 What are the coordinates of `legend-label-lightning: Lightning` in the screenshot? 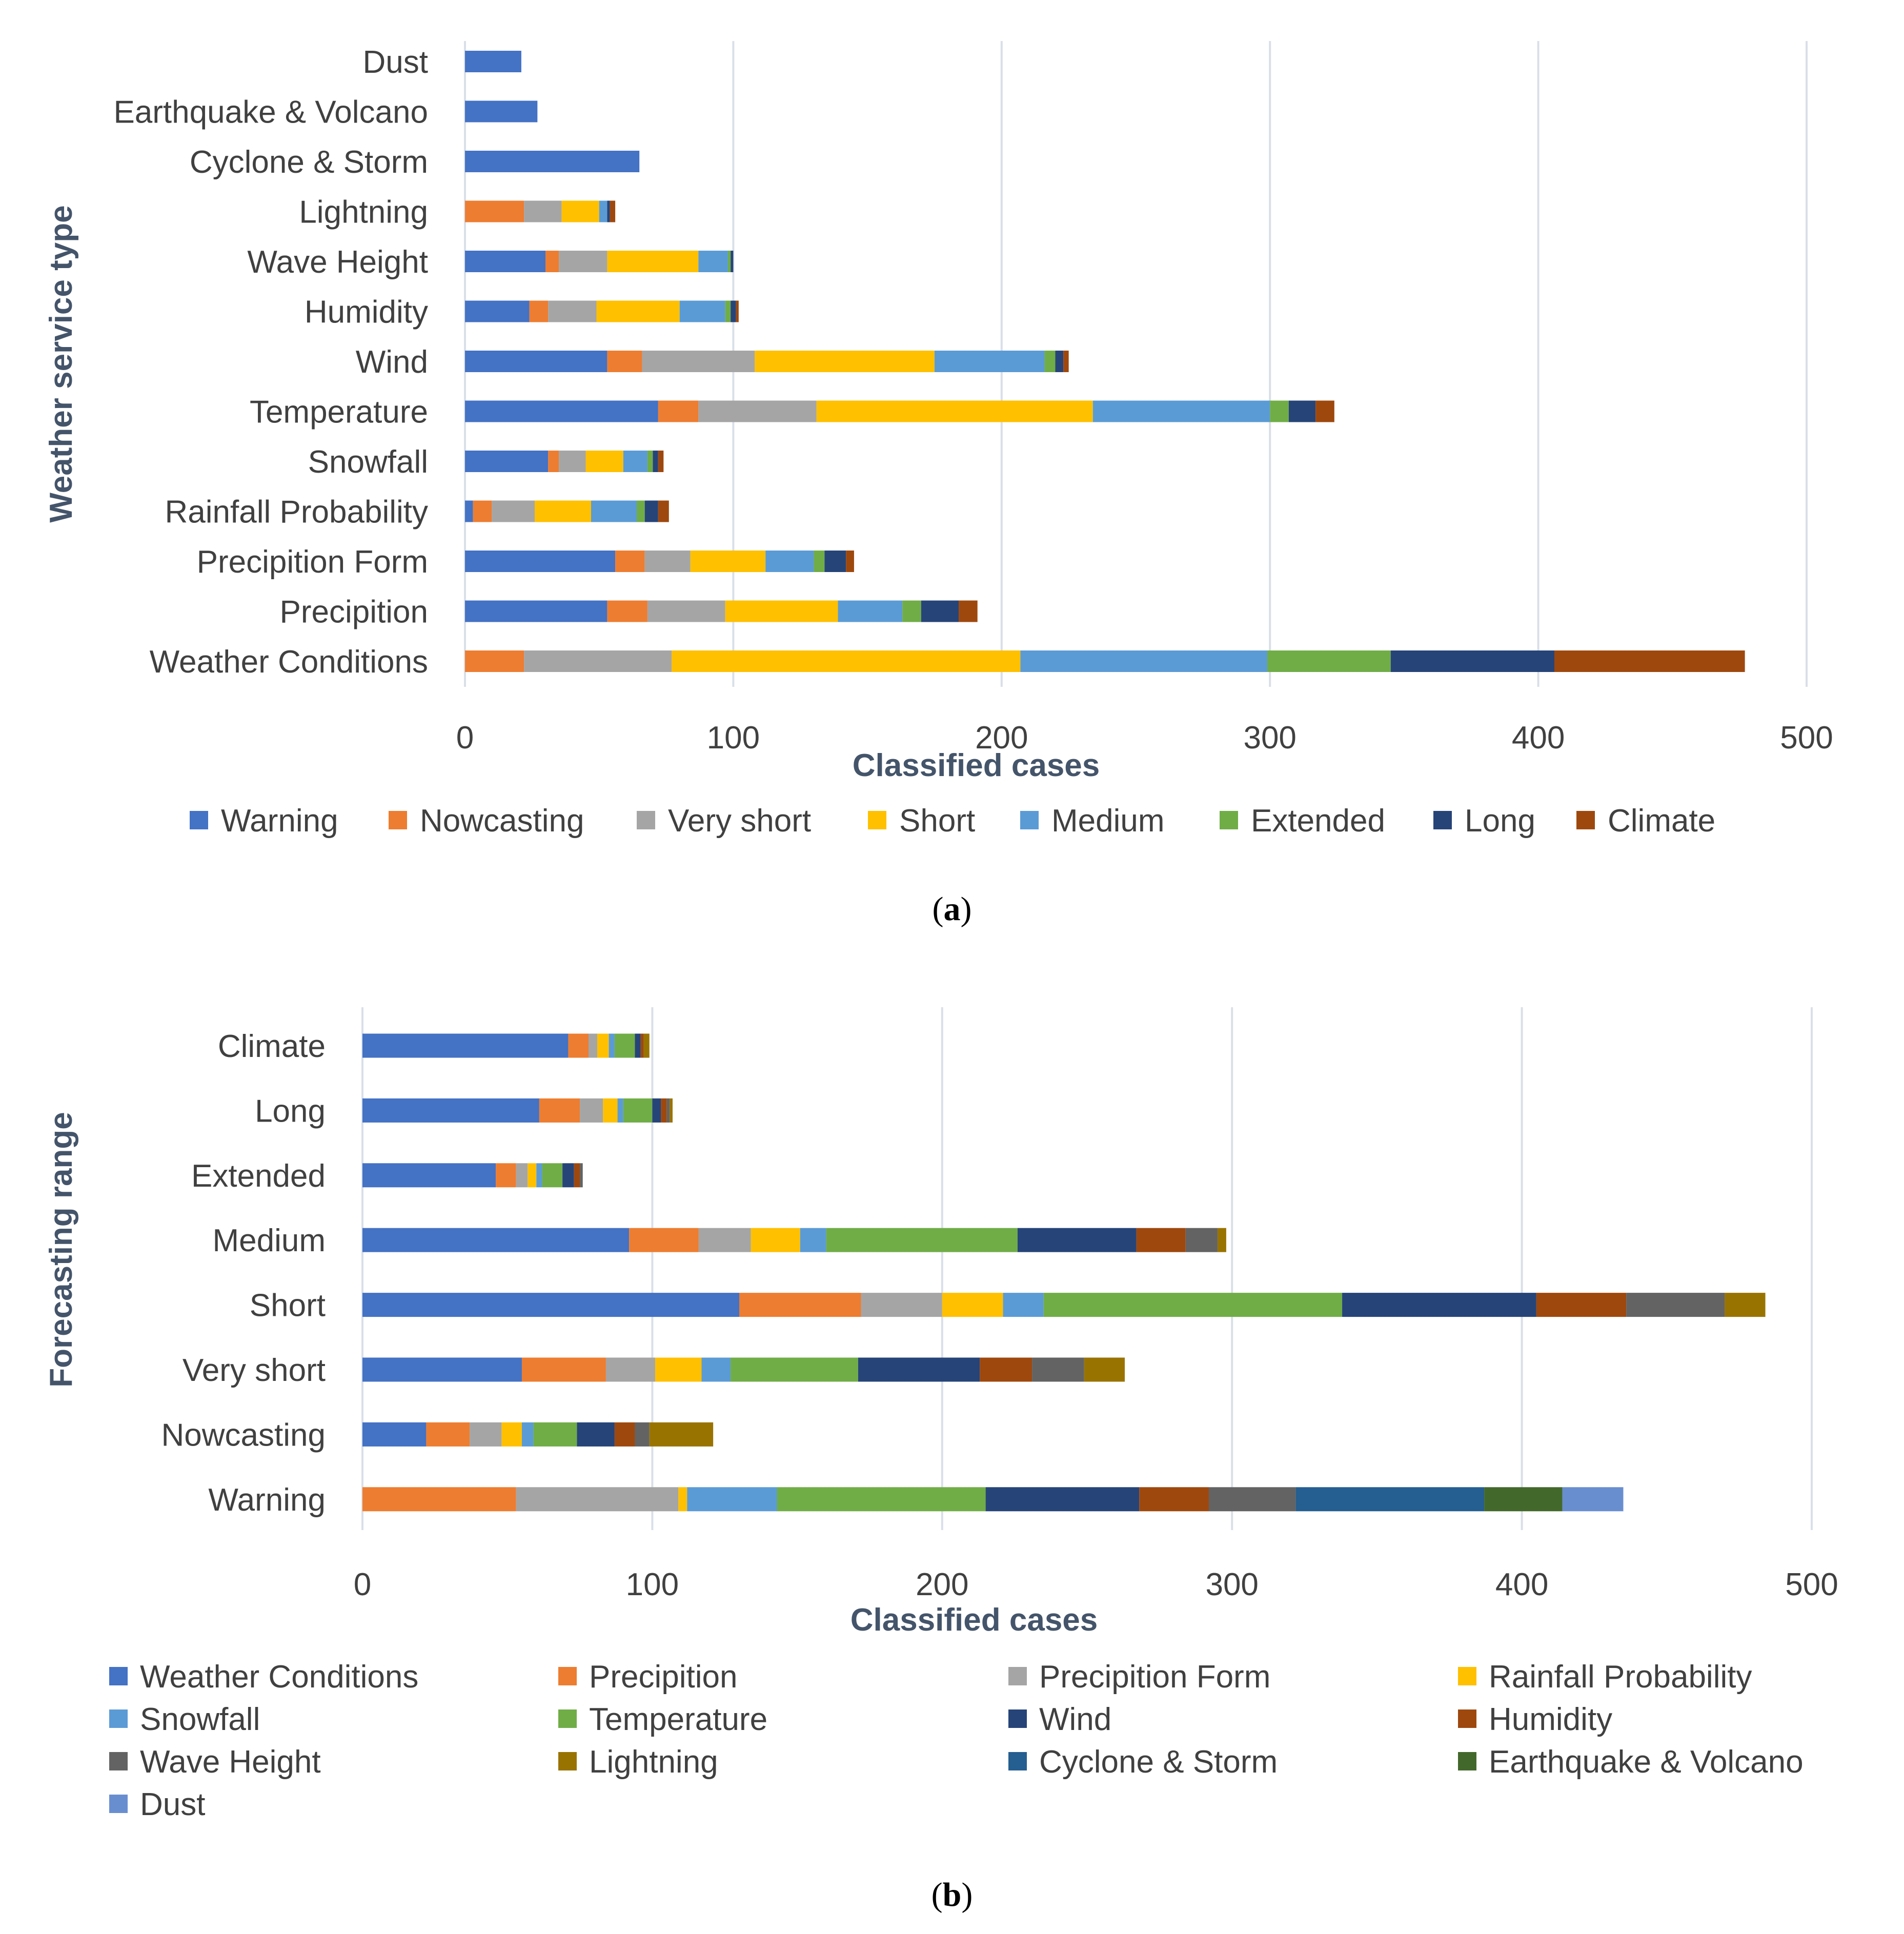 It's located at (653, 1762).